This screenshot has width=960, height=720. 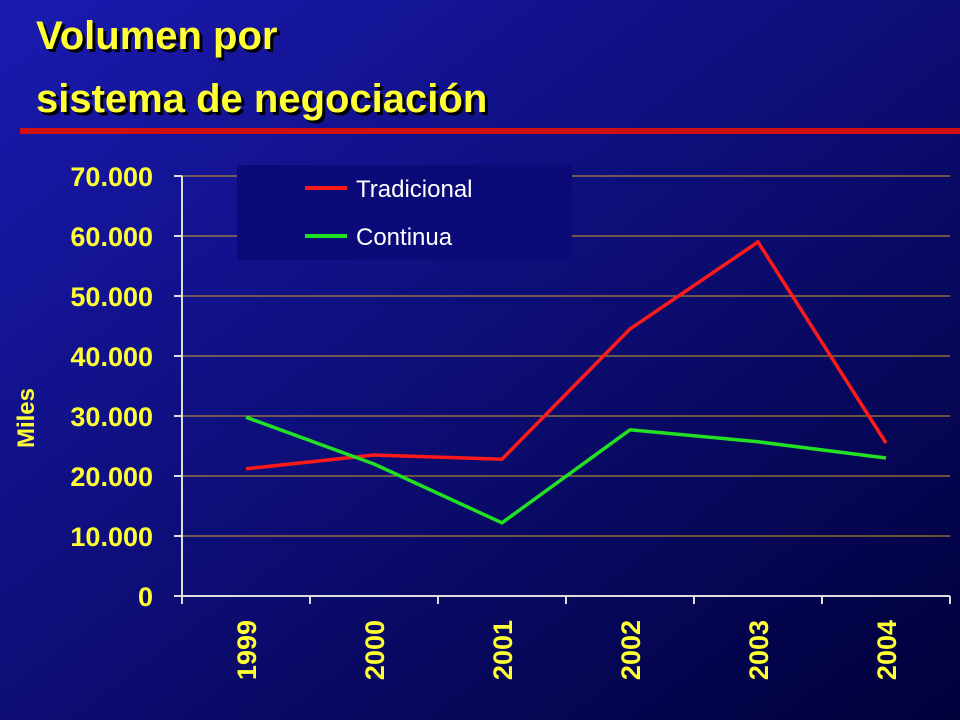 What do you see at coordinates (159, 39) in the screenshot?
I see `title-shadow: Volumen por` at bounding box center [159, 39].